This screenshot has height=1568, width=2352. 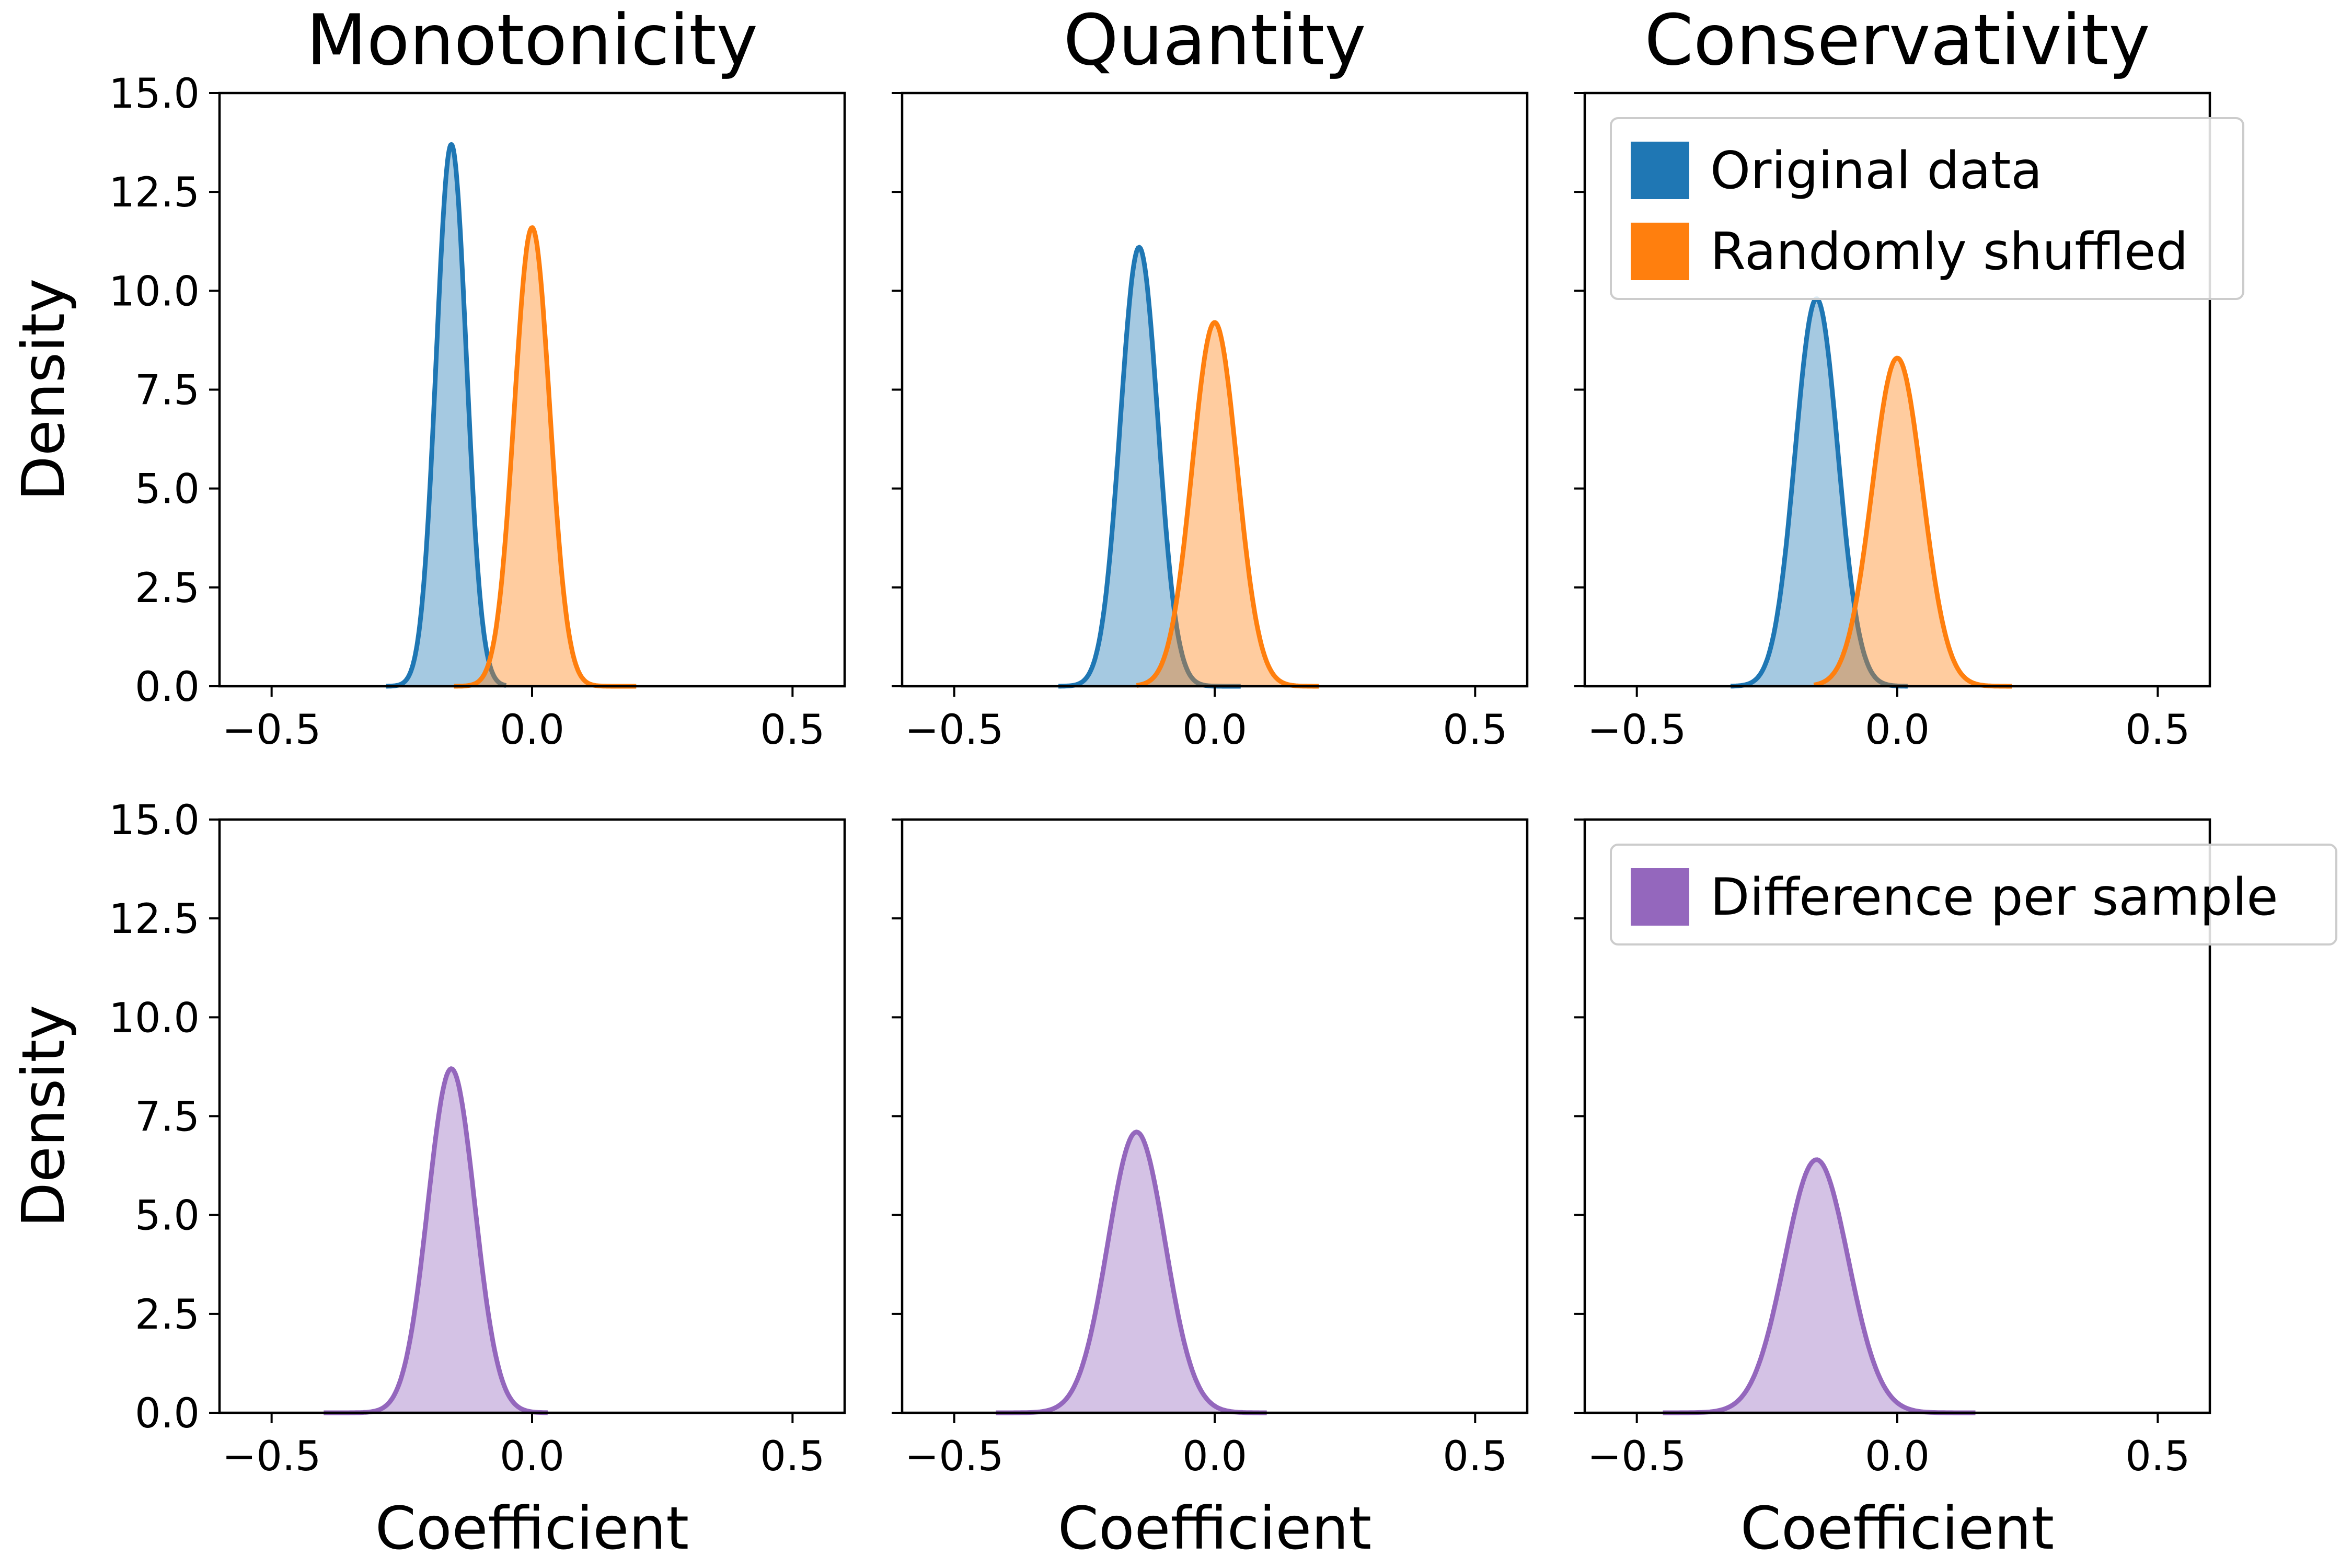 I want to click on legend-label-difference: Difference per sample, so click(x=1994, y=897).